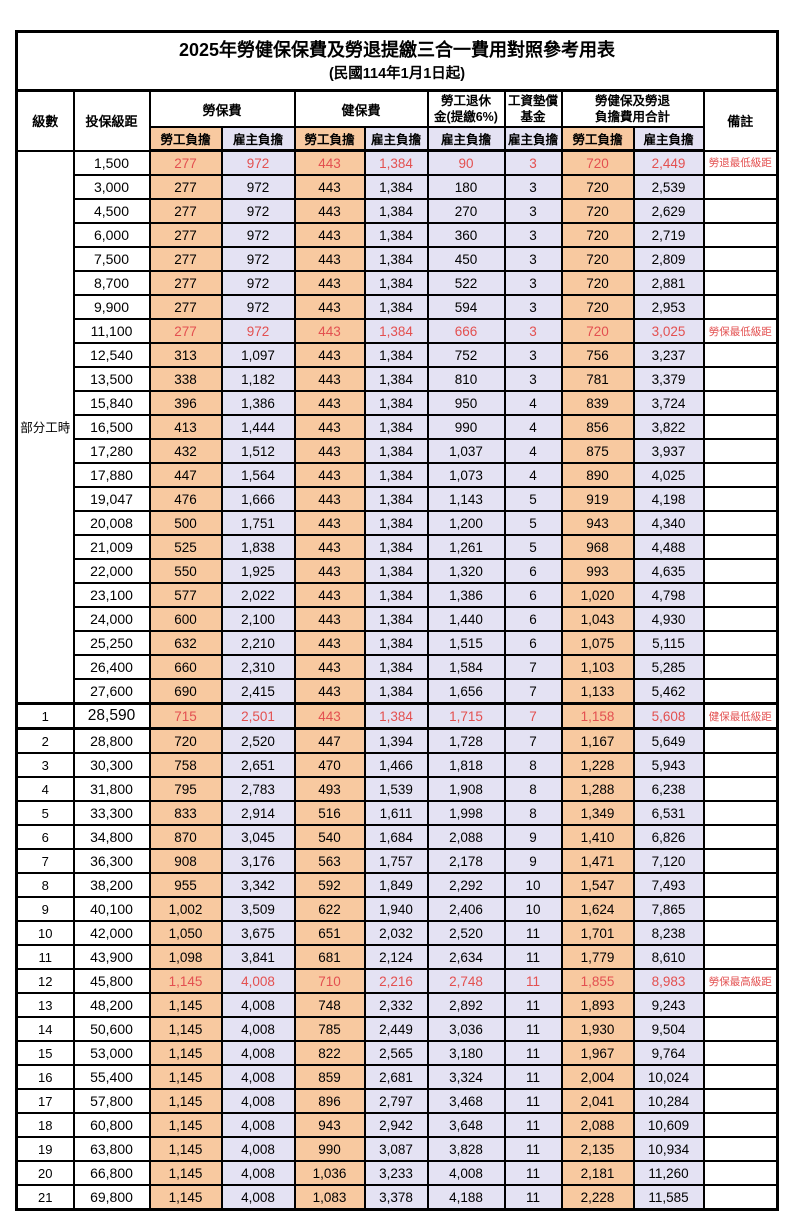  What do you see at coordinates (597, 789) in the screenshot?
I see `fee-cell: 1,288` at bounding box center [597, 789].